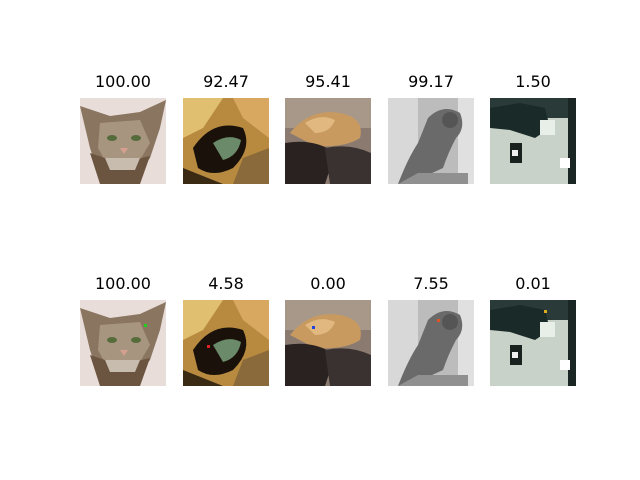  What do you see at coordinates (533, 81) in the screenshot?
I see `score-label: 1.50` at bounding box center [533, 81].